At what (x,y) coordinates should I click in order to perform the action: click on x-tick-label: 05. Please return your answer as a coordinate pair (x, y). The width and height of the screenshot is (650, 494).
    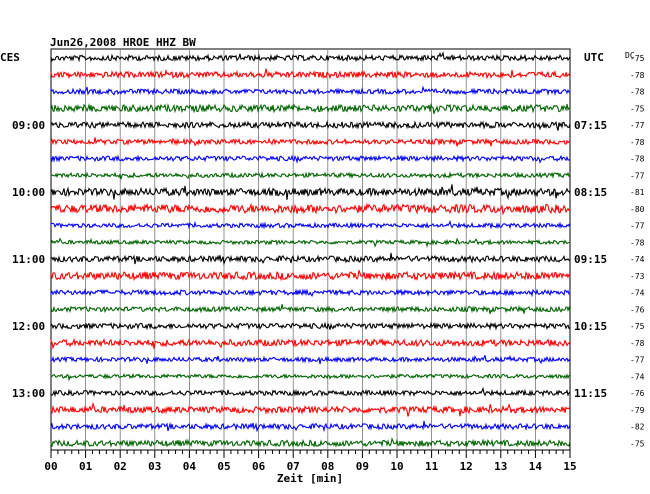
    Looking at the image, I should click on (223, 466).